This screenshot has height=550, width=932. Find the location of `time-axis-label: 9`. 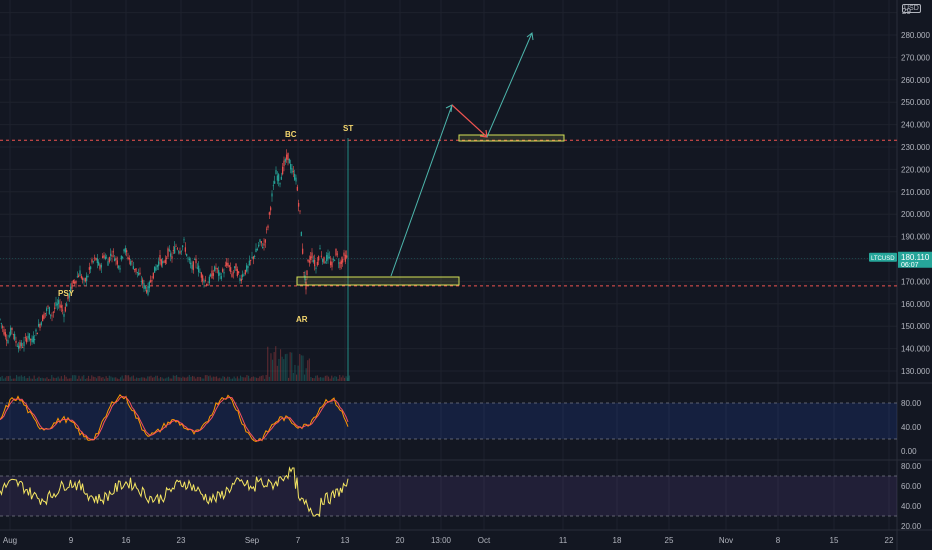

time-axis-label: 9 is located at coordinates (71, 540).